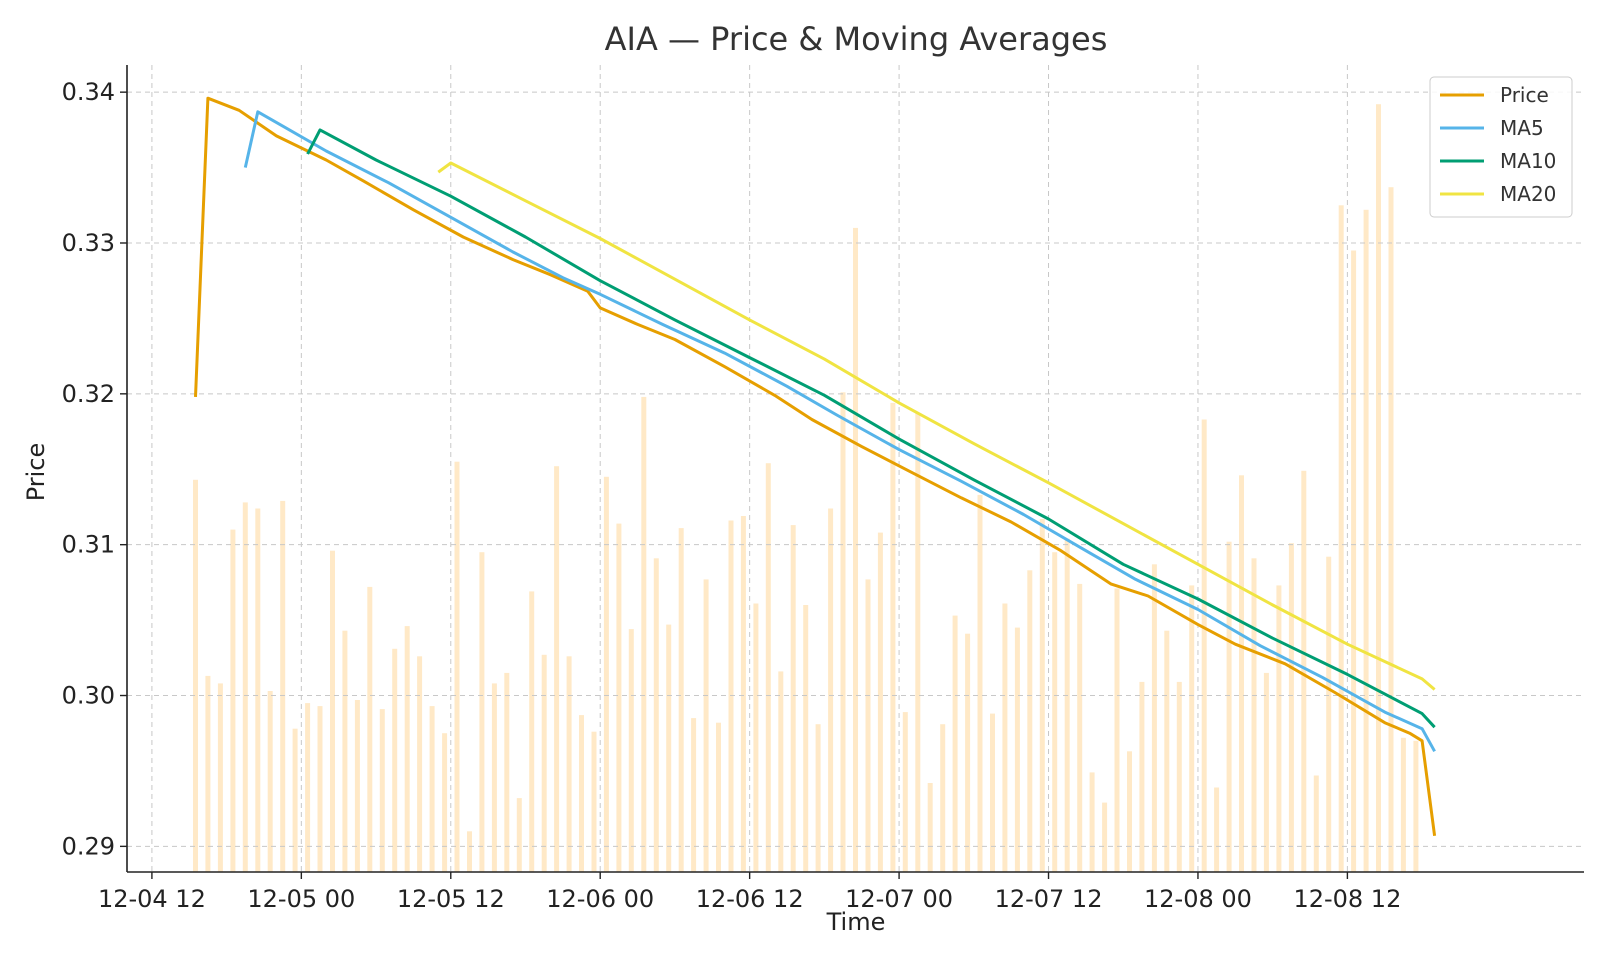 This screenshot has height=960, width=1600. What do you see at coordinates (1049, 899) in the screenshot?
I see `x-tick-label: 12-07 12` at bounding box center [1049, 899].